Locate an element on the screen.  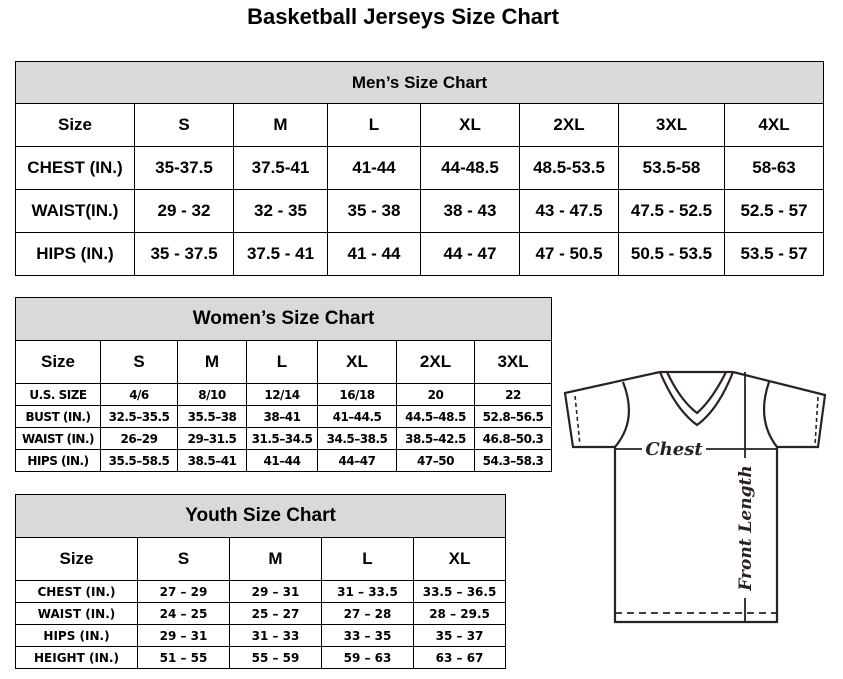
table-cell: 32 - 35 is located at coordinates (280, 211).